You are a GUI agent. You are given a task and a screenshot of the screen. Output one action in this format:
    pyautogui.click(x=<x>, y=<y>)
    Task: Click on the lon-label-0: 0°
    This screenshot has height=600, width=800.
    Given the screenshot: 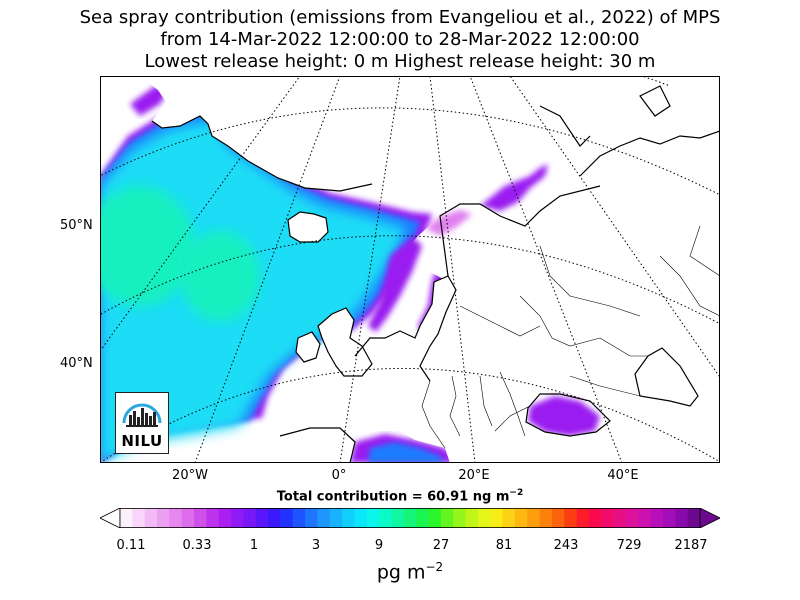 What is the action you would take?
    pyautogui.click(x=339, y=475)
    